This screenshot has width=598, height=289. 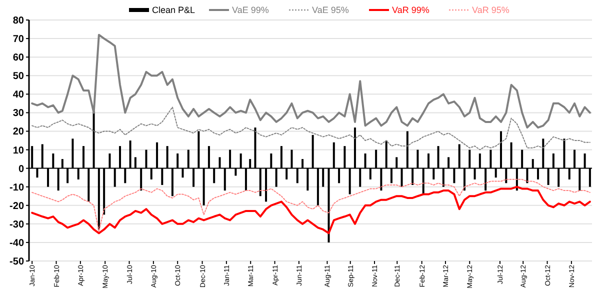 What do you see at coordinates (330, 10) in the screenshot?
I see `legend-label: VaE 95%` at bounding box center [330, 10].